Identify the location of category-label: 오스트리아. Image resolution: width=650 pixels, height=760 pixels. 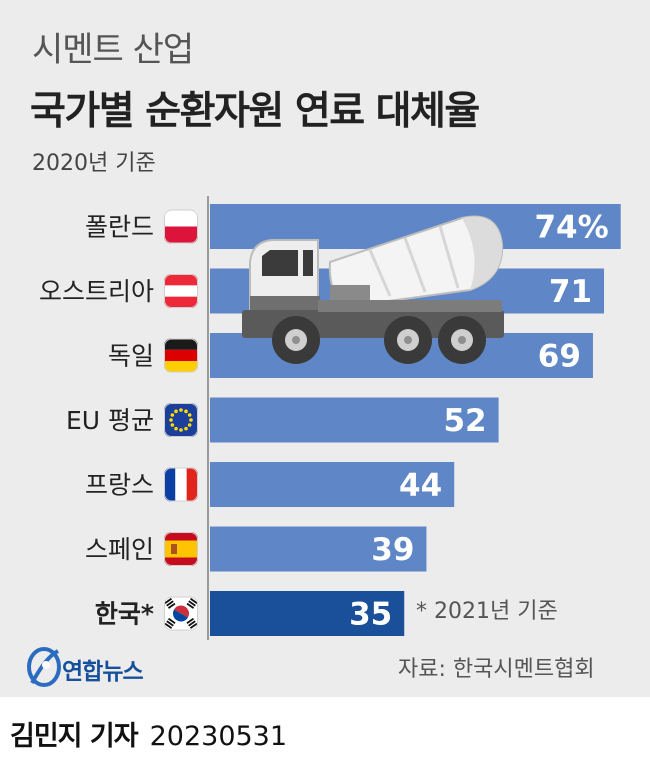
(96, 291).